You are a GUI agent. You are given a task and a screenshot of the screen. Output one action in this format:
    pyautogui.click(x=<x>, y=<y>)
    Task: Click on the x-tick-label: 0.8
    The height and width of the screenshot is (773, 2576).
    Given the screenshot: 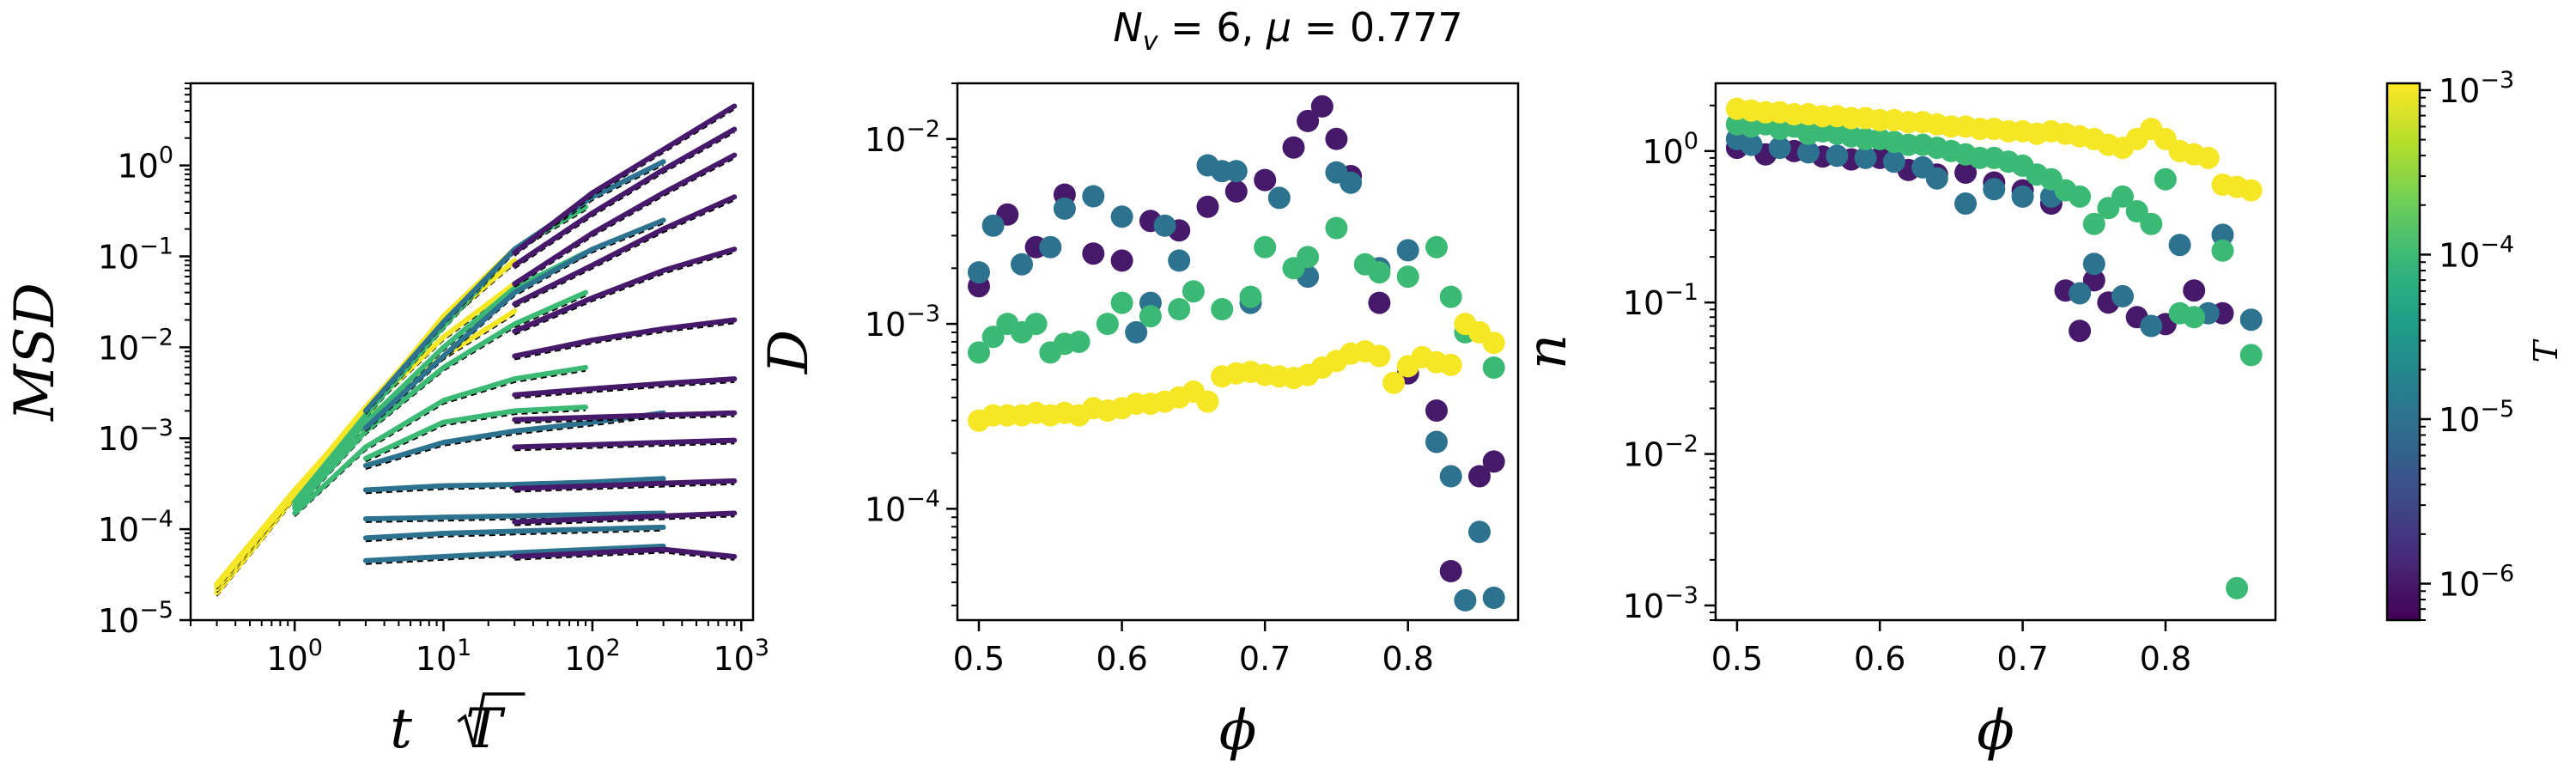 What is the action you would take?
    pyautogui.click(x=2165, y=659)
    